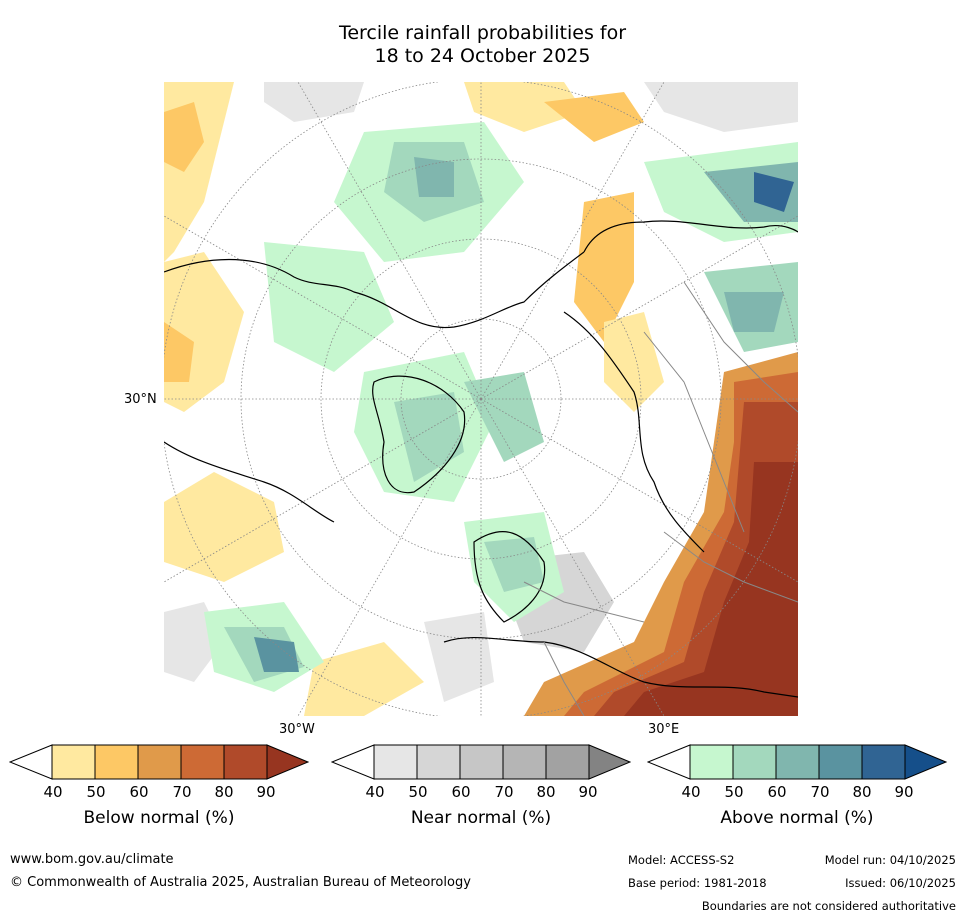 The width and height of the screenshot is (965, 919). What do you see at coordinates (890, 860) in the screenshot?
I see `model-run-text: Model run: 04/10/2025` at bounding box center [890, 860].